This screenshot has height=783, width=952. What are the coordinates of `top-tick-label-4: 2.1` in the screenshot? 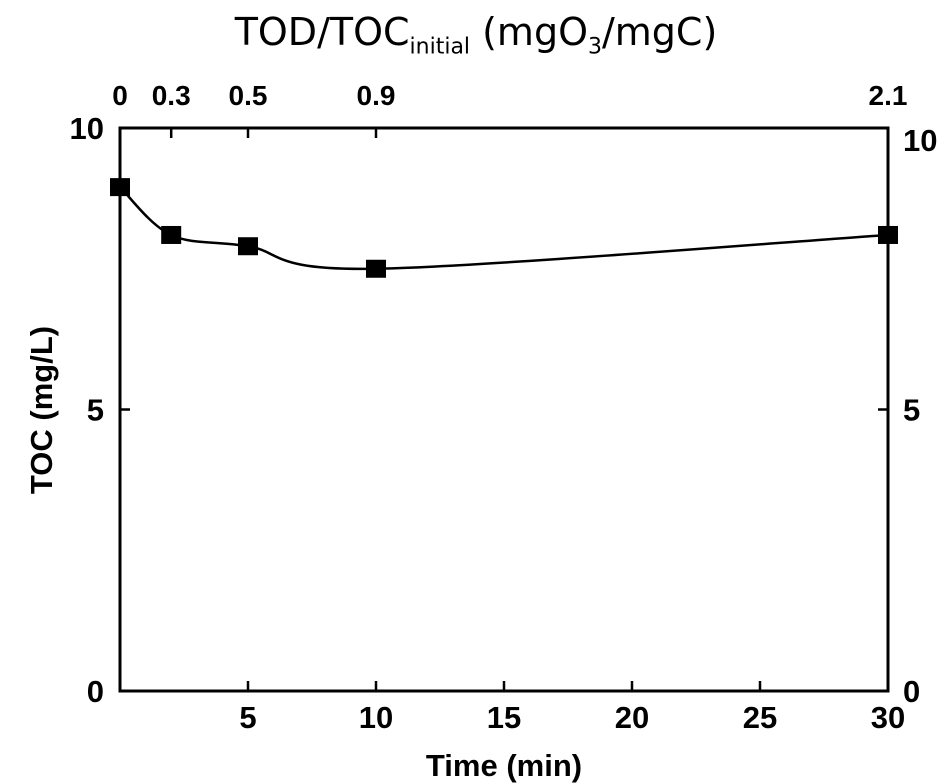 It's located at (888, 95).